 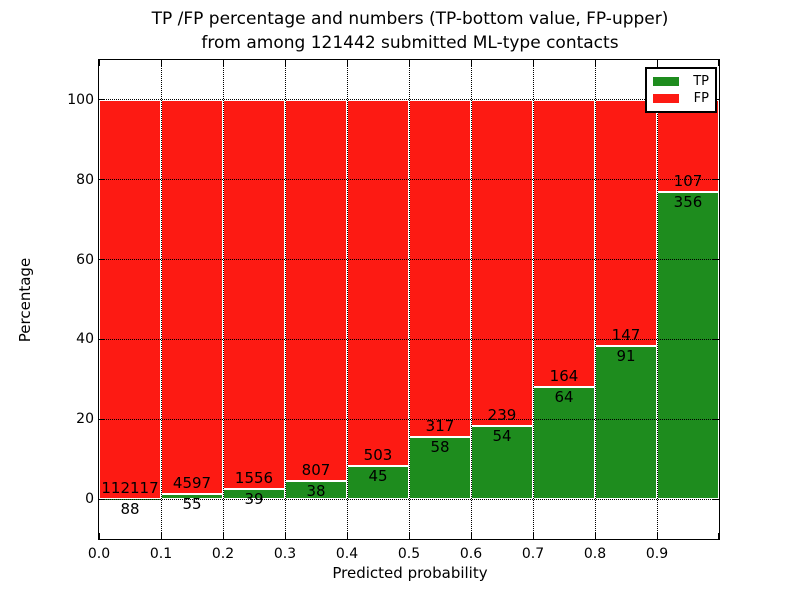 I want to click on fp-count-label: 107, so click(x=688, y=181).